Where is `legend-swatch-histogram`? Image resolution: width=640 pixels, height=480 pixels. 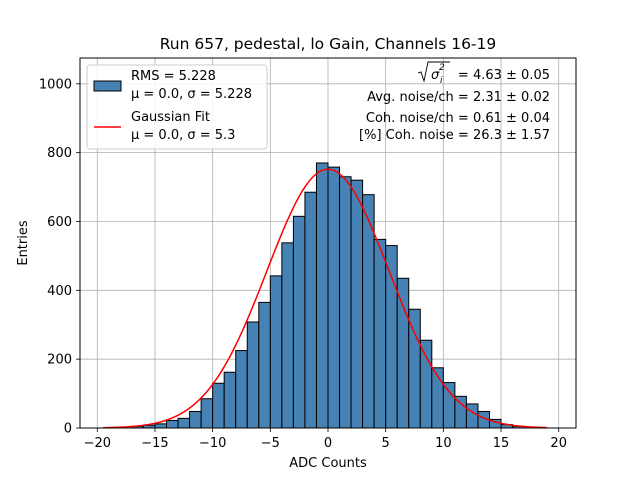
legend-swatch-histogram is located at coordinates (107, 86).